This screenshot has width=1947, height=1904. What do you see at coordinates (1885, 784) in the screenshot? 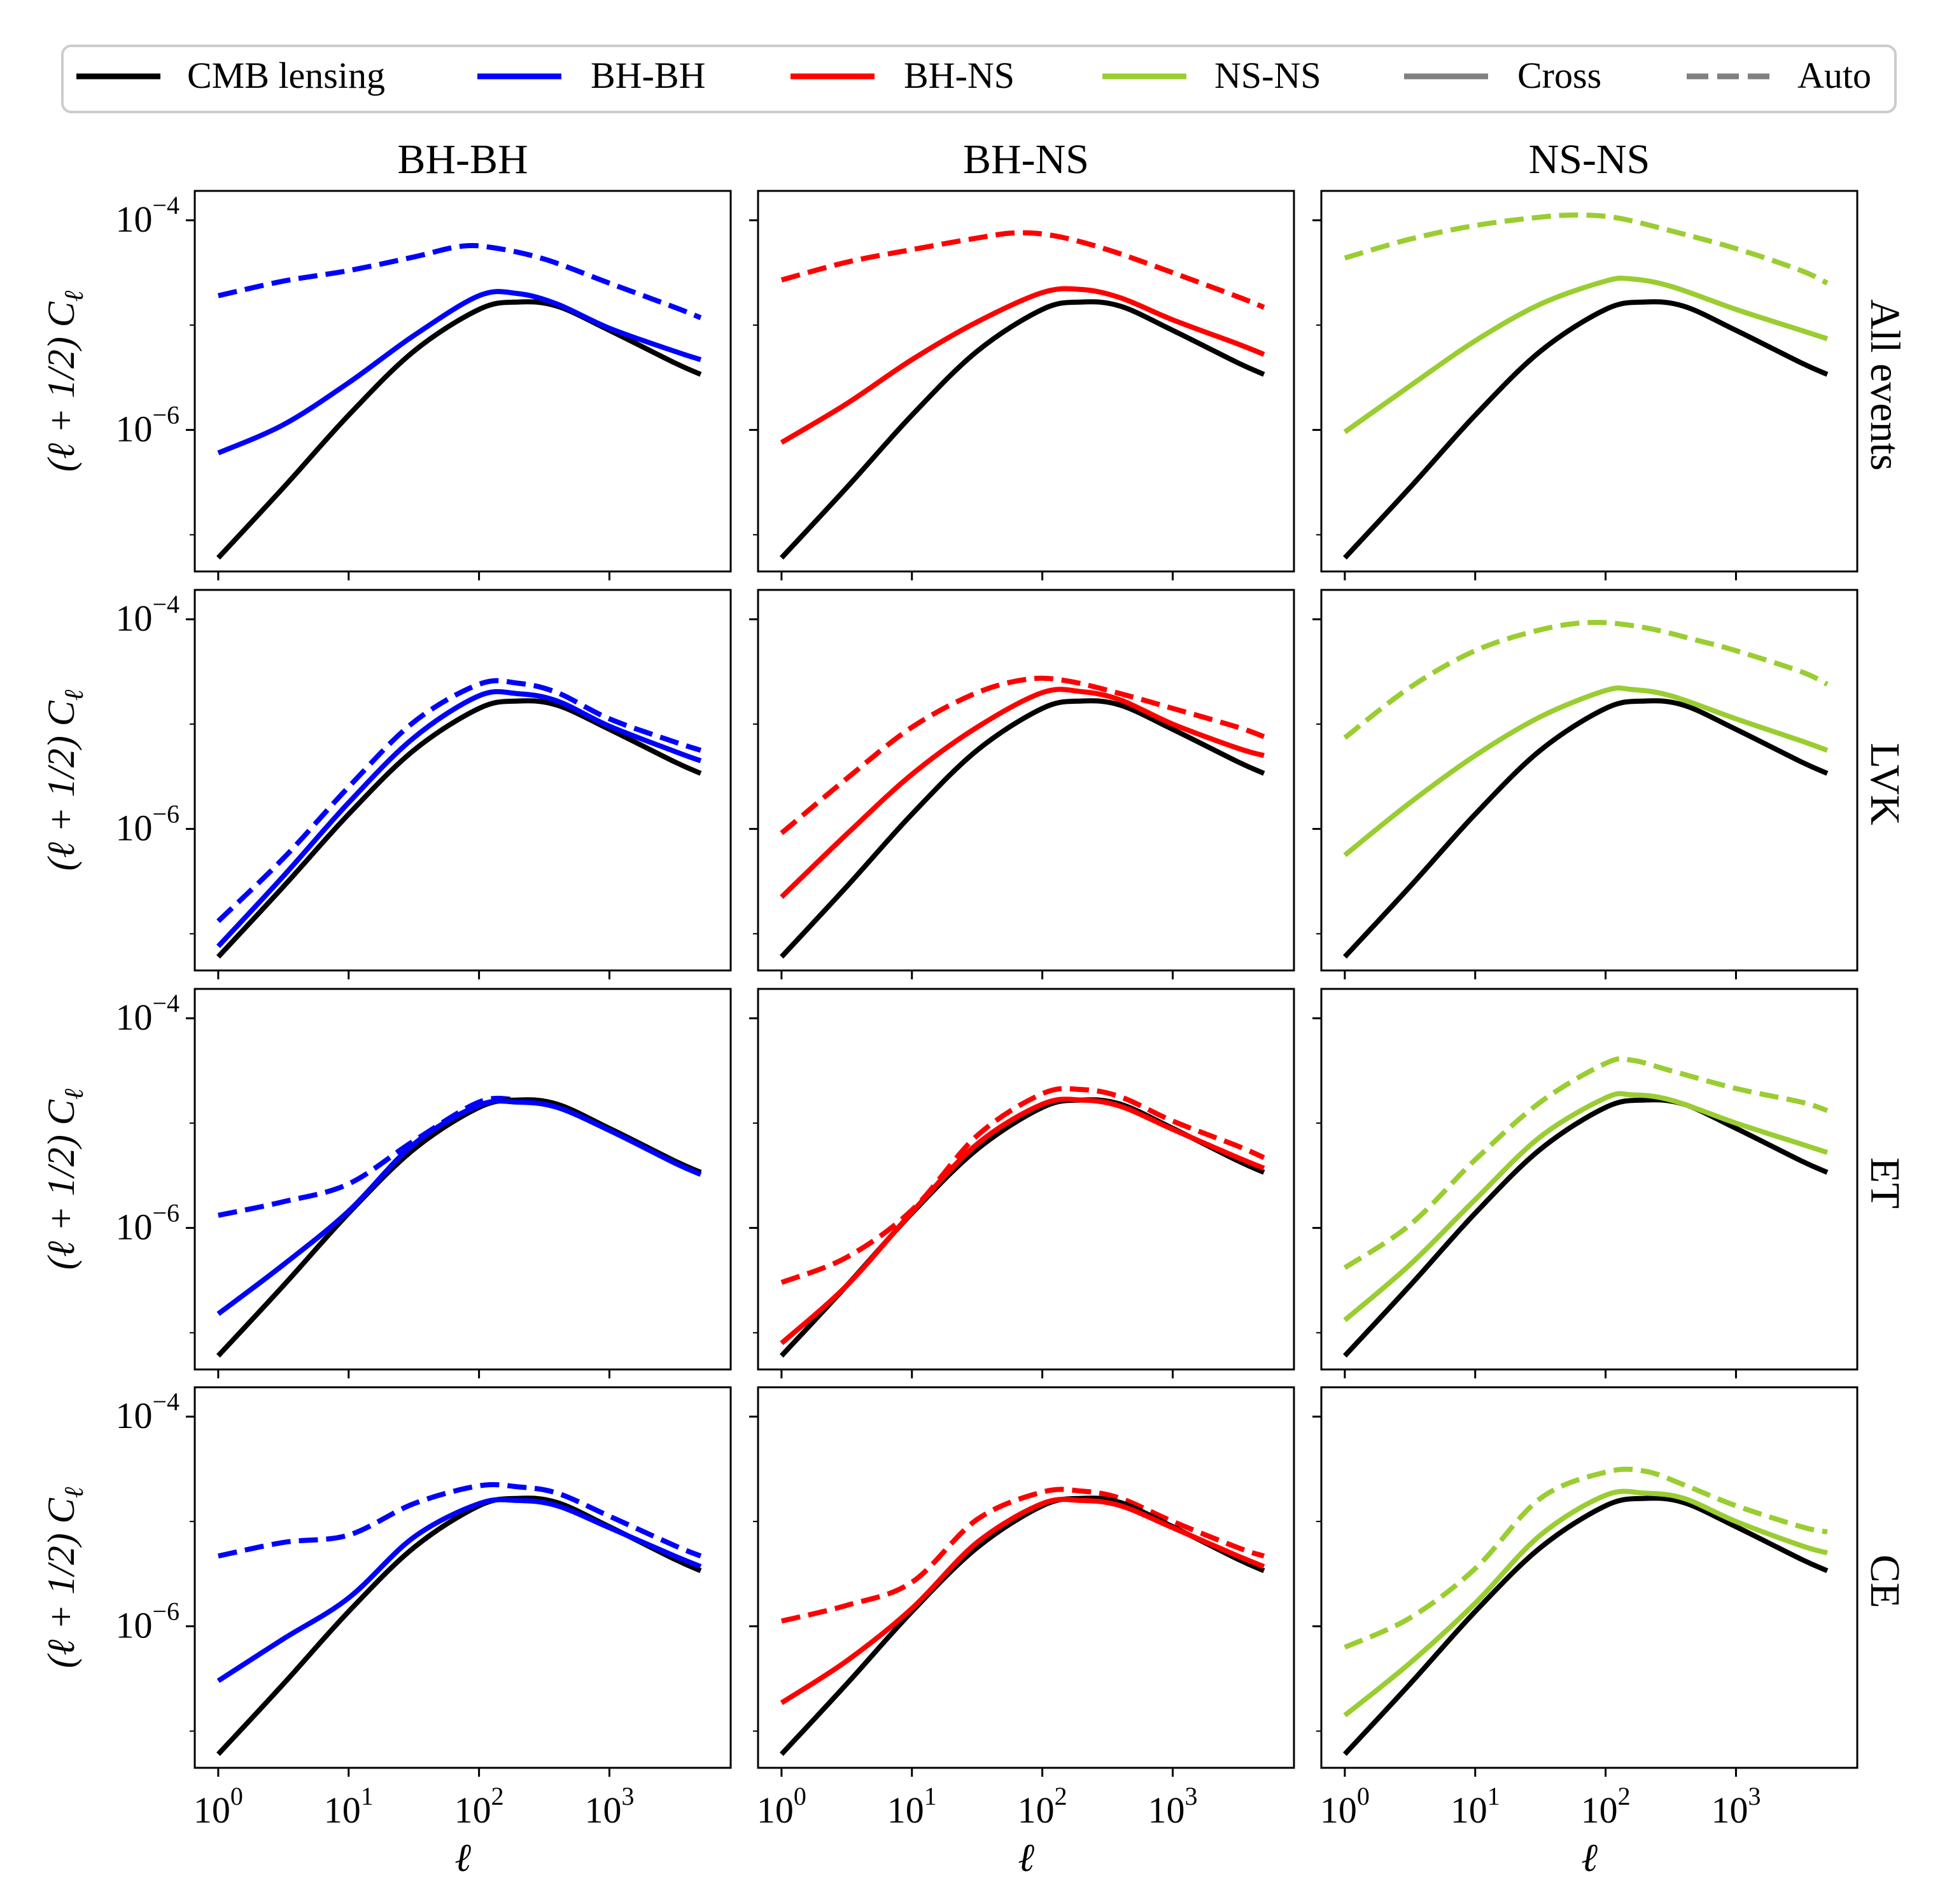
I see `row-label-lvk: LVK` at bounding box center [1885, 784].